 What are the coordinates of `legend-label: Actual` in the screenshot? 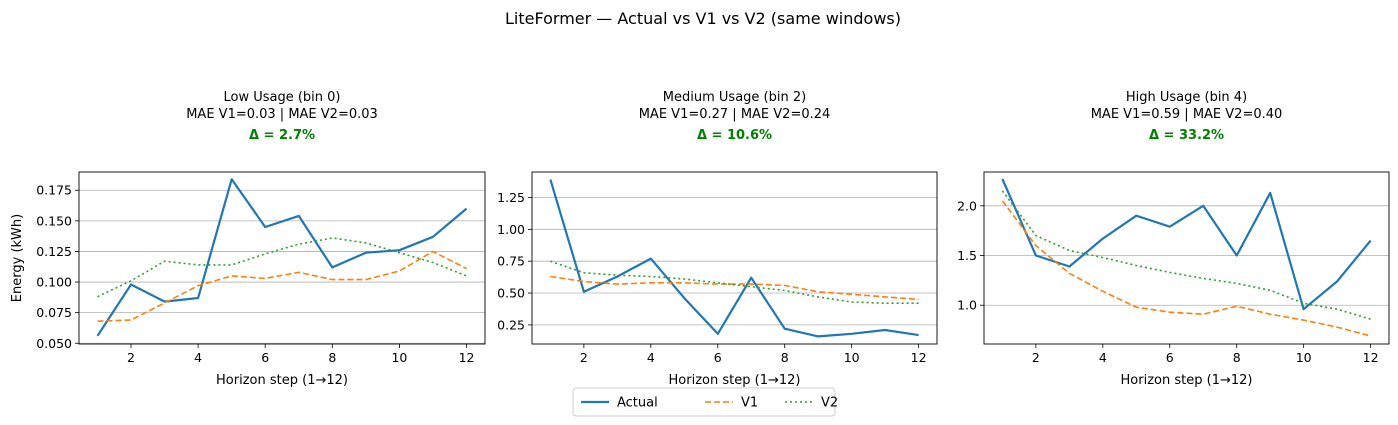 It's located at (637, 403).